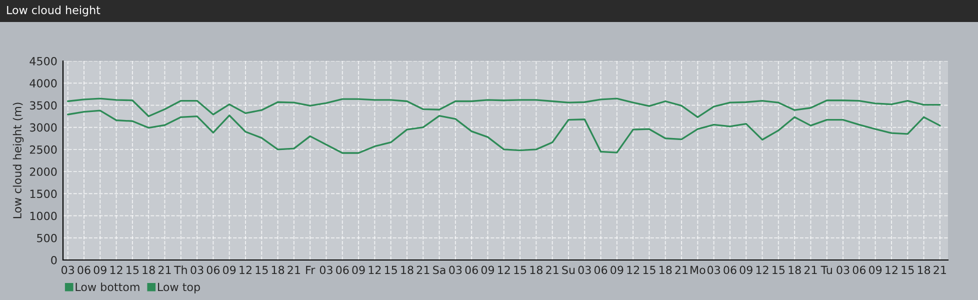 The height and width of the screenshot is (300, 978). I want to click on y-tick-label: 1500, so click(43, 194).